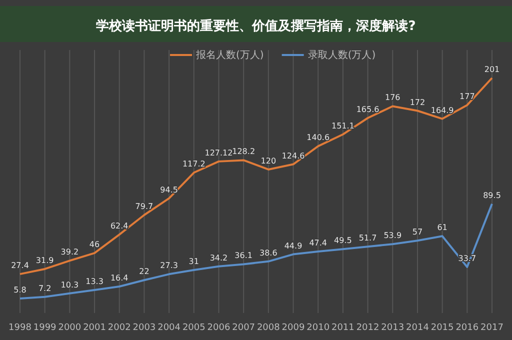  I want to click on x-tick-label: 2015, so click(442, 328).